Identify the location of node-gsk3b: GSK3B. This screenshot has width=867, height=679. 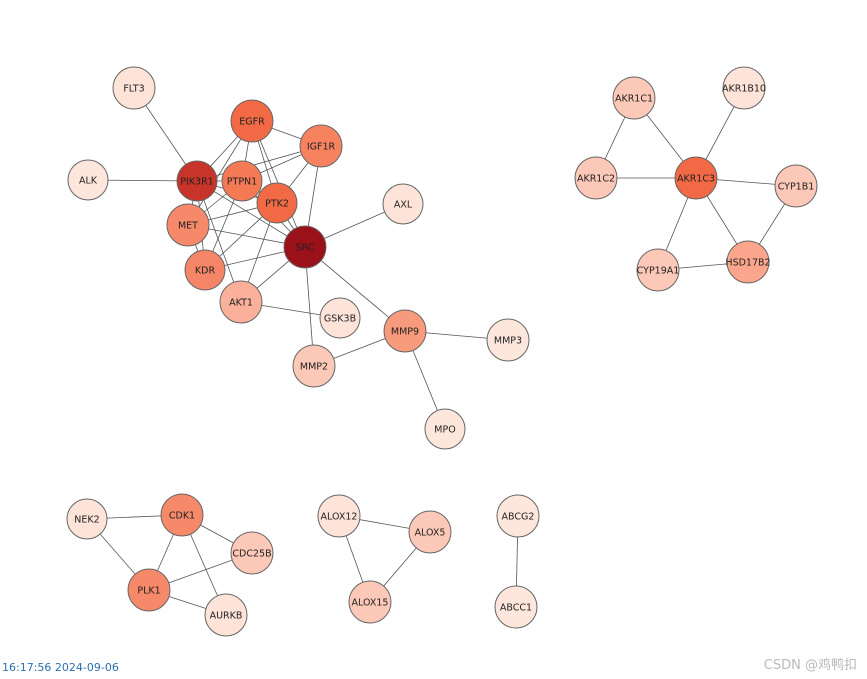
(340, 318).